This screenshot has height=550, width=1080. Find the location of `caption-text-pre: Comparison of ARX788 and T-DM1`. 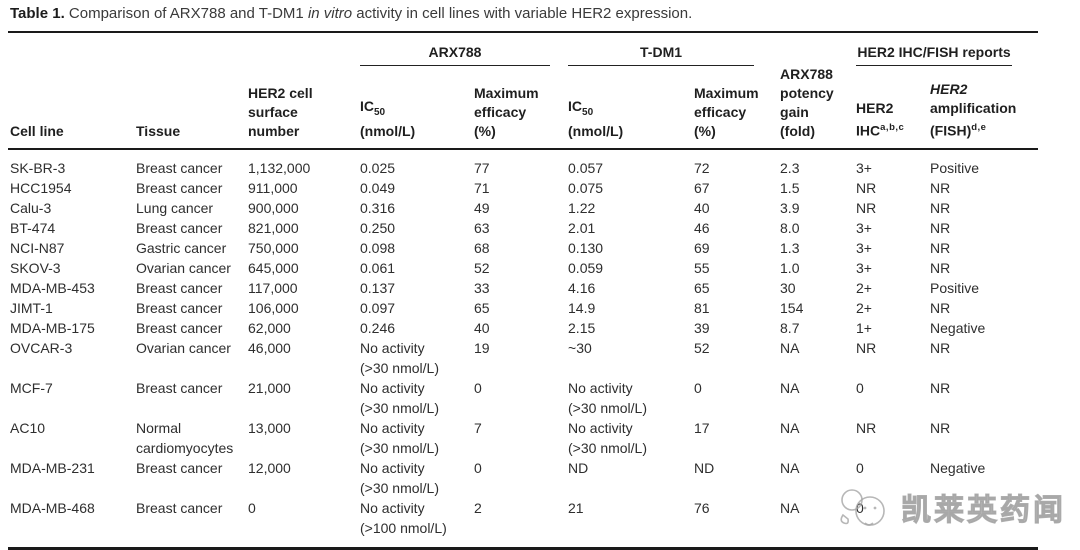

caption-text-pre: Comparison of ARX788 and T-DM1 is located at coordinates (186, 13).